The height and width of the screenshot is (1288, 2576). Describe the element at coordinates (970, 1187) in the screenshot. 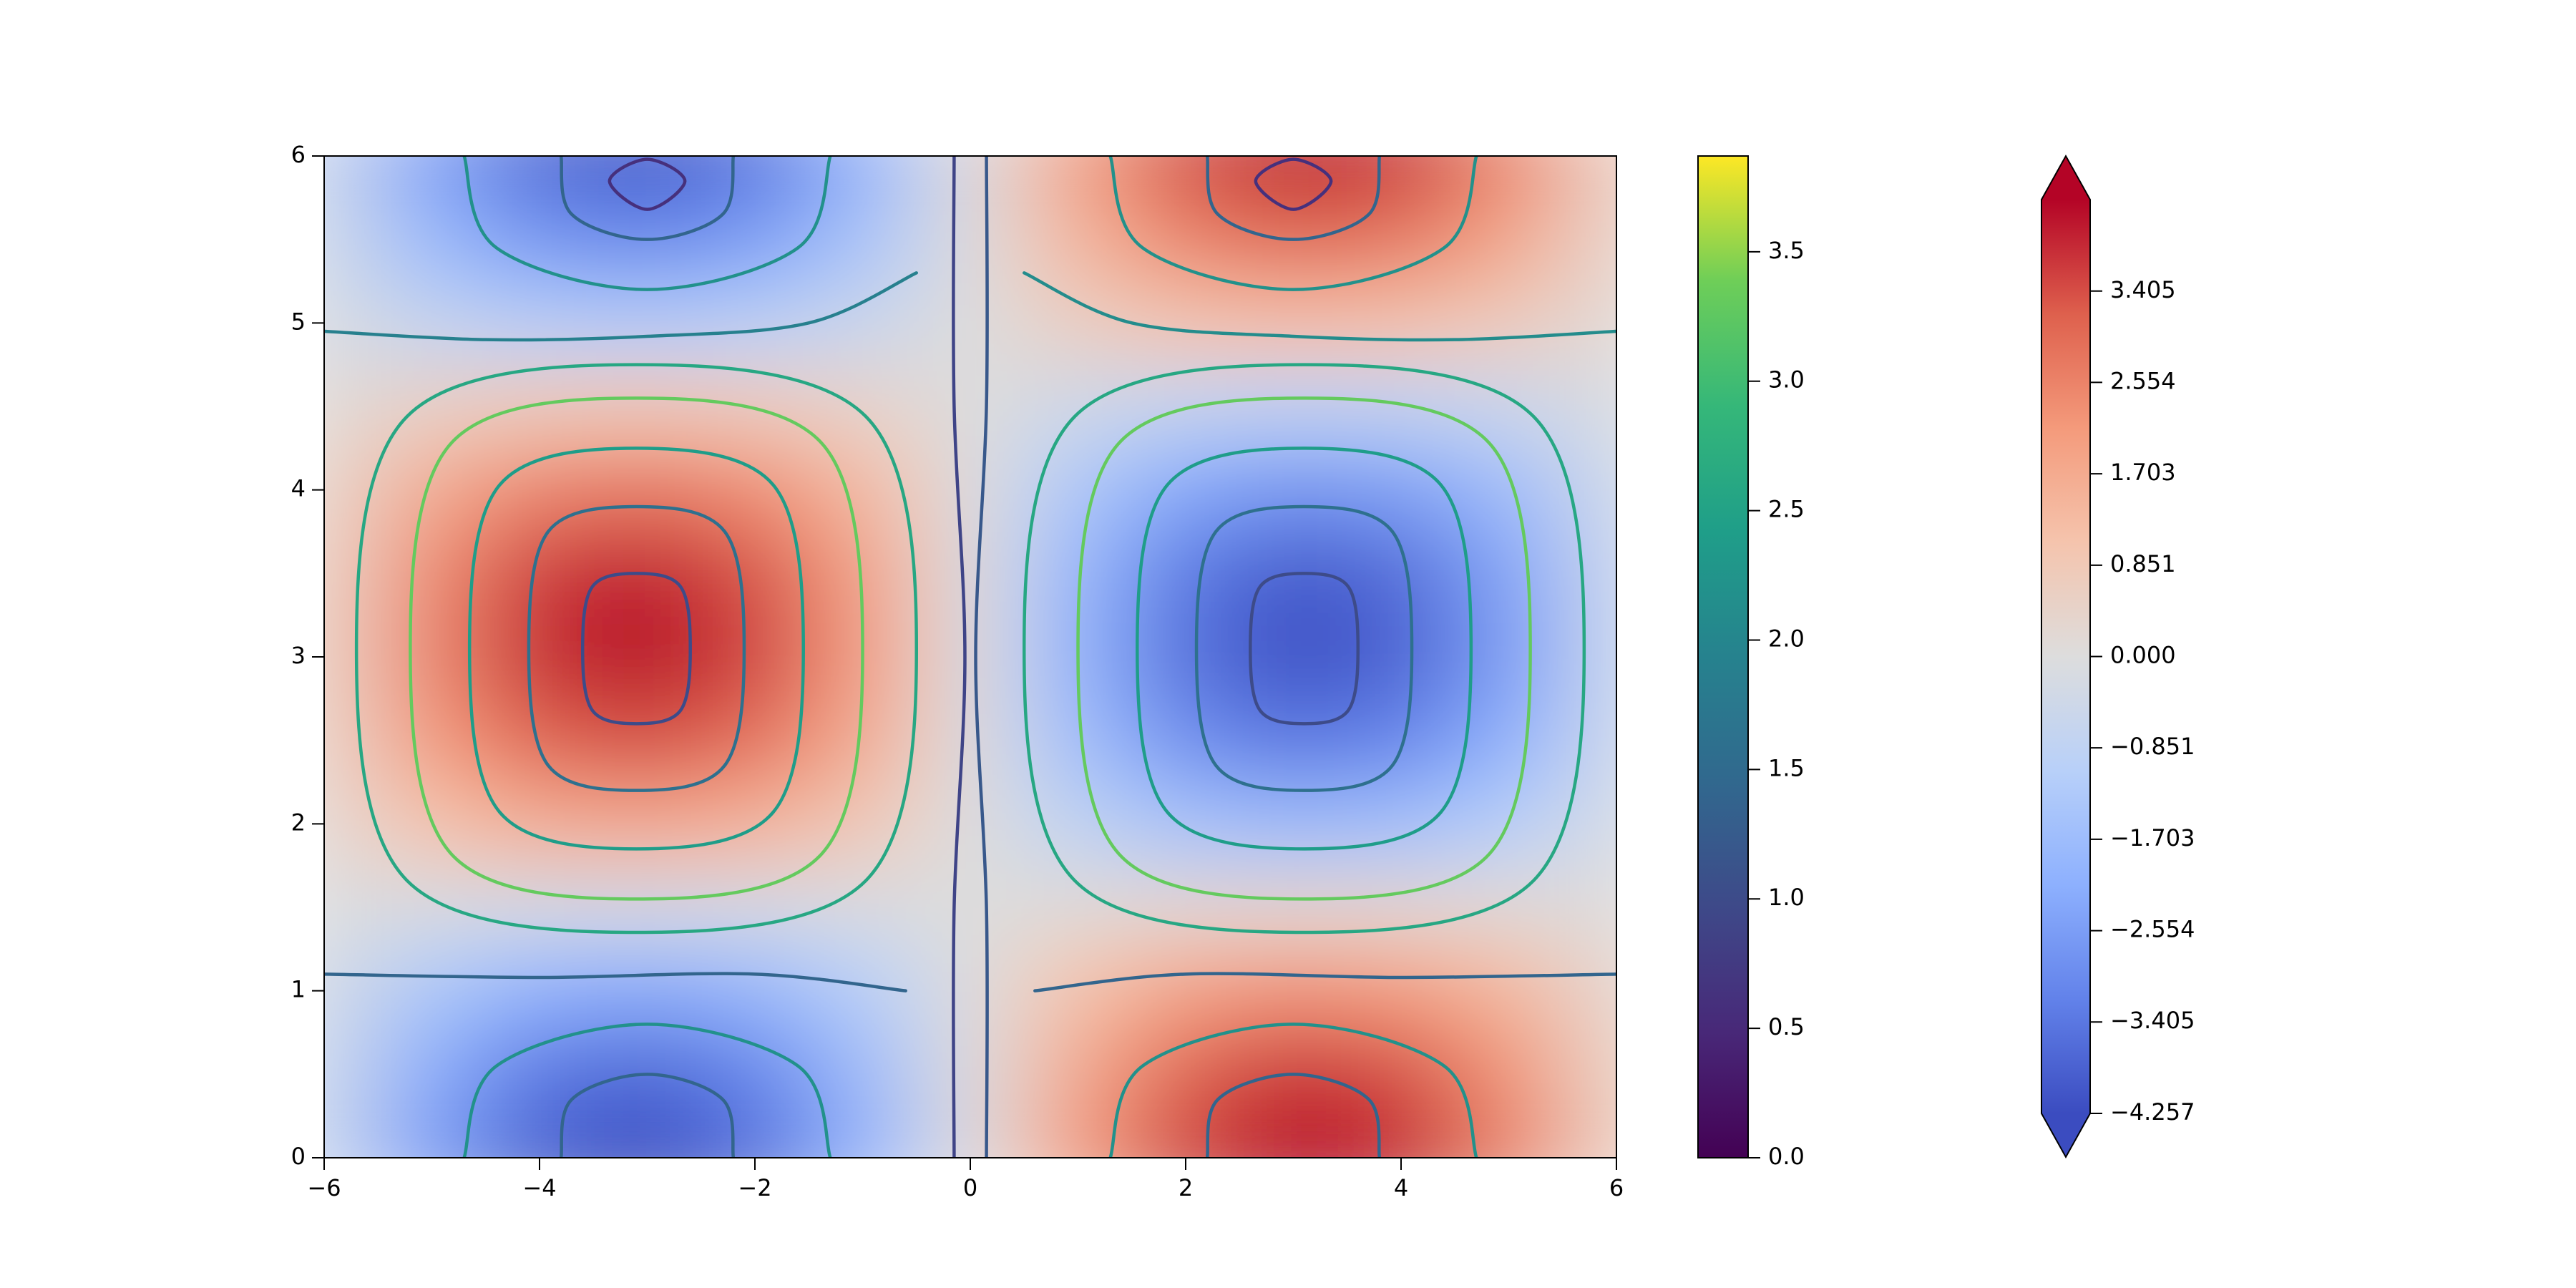

I see `x-tick-label: 0` at that location.